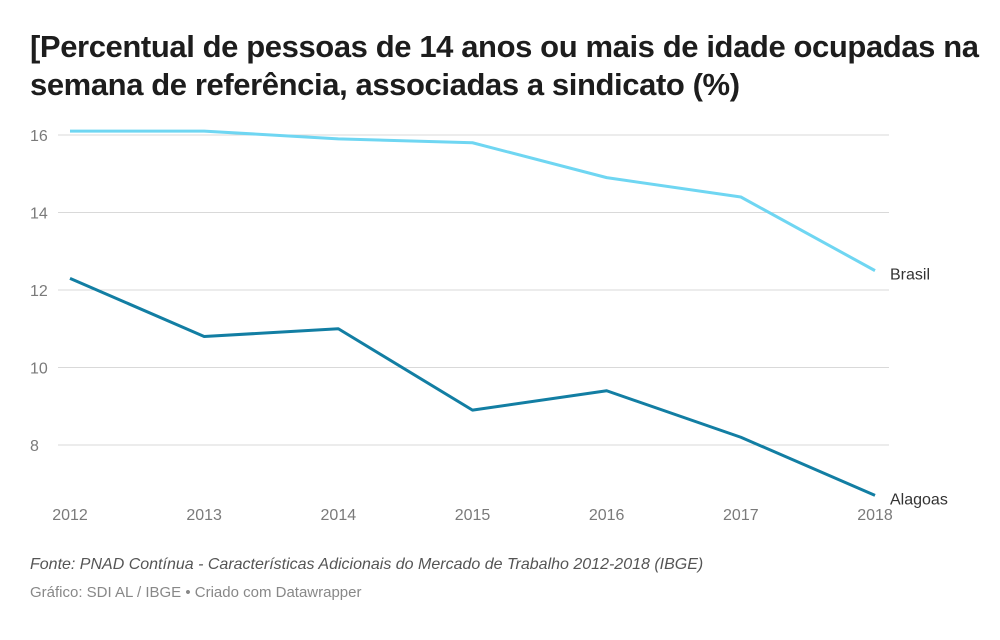 Image resolution: width=1000 pixels, height=640 pixels. I want to click on y-tick-label: 10, so click(39, 369).